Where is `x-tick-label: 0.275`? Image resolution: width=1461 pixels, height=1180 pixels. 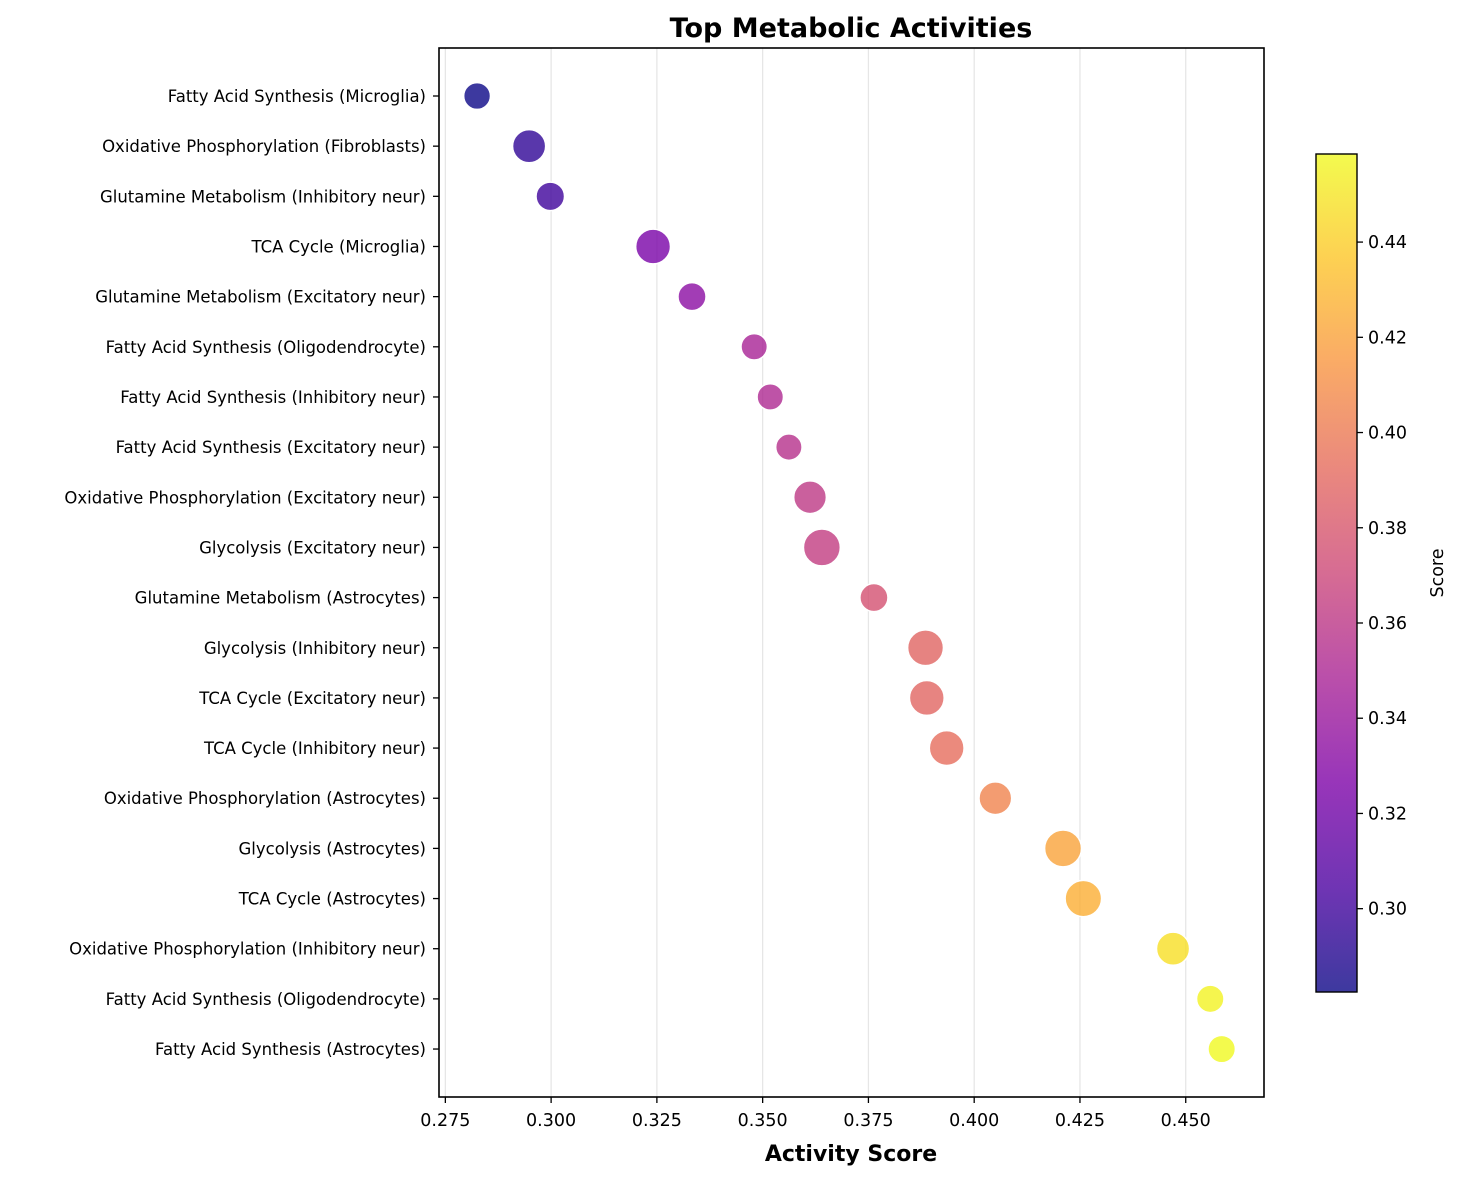 x-tick-label: 0.275 is located at coordinates (445, 1121).